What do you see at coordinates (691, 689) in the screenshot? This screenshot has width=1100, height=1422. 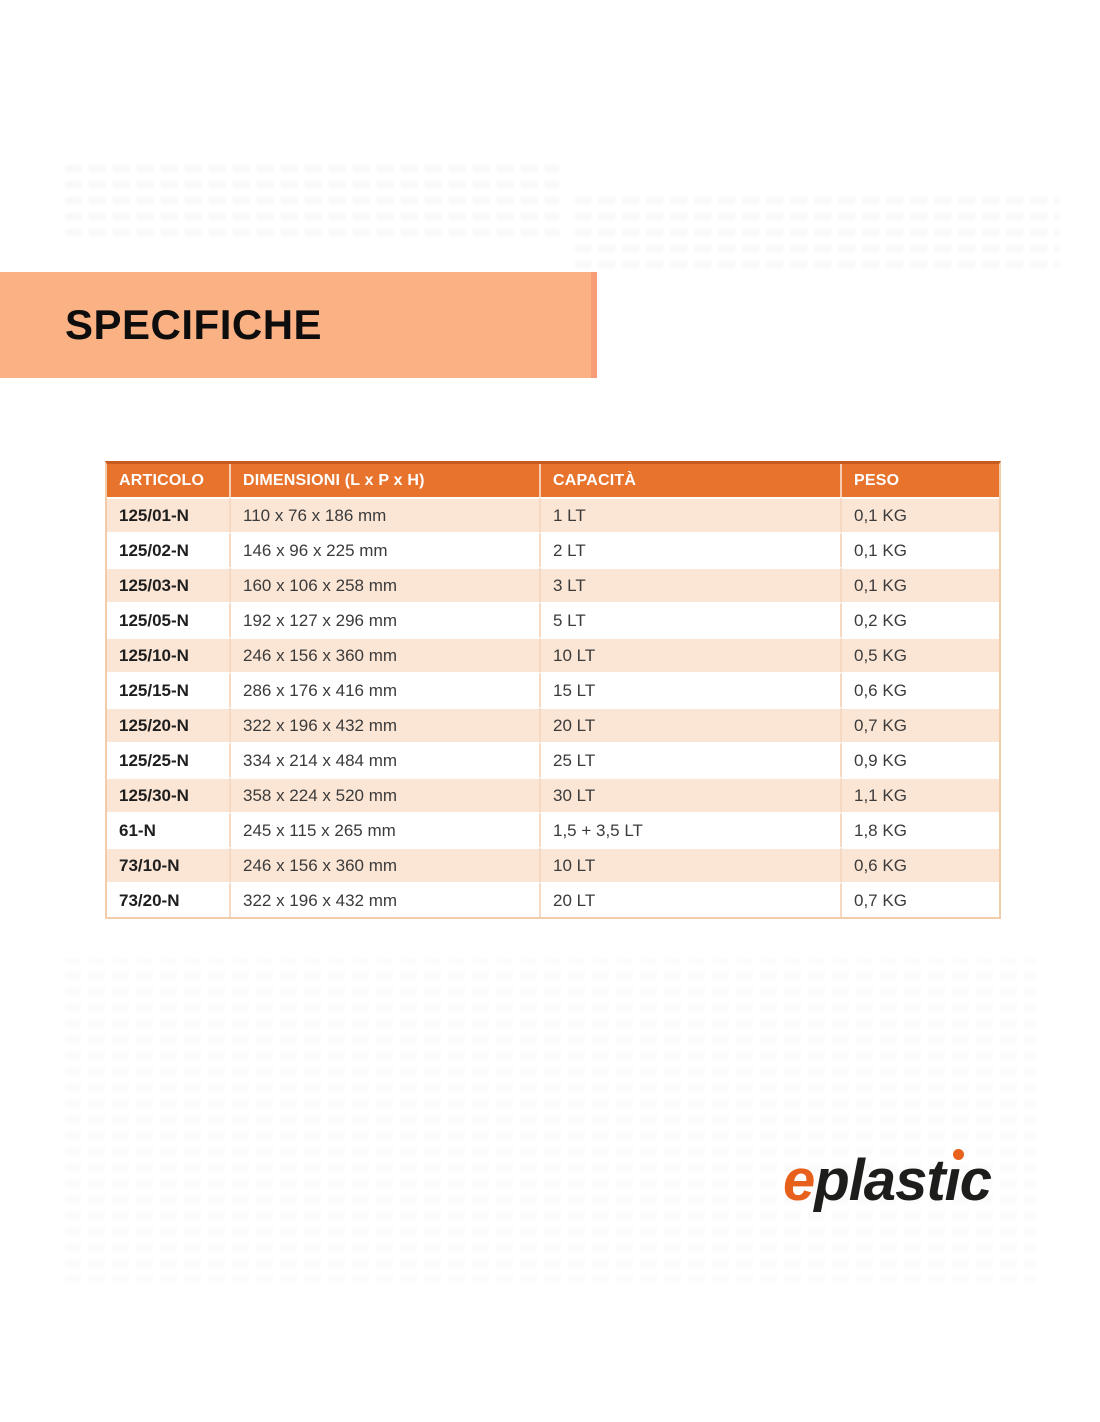 I see `cell-capacita: 15 LT` at bounding box center [691, 689].